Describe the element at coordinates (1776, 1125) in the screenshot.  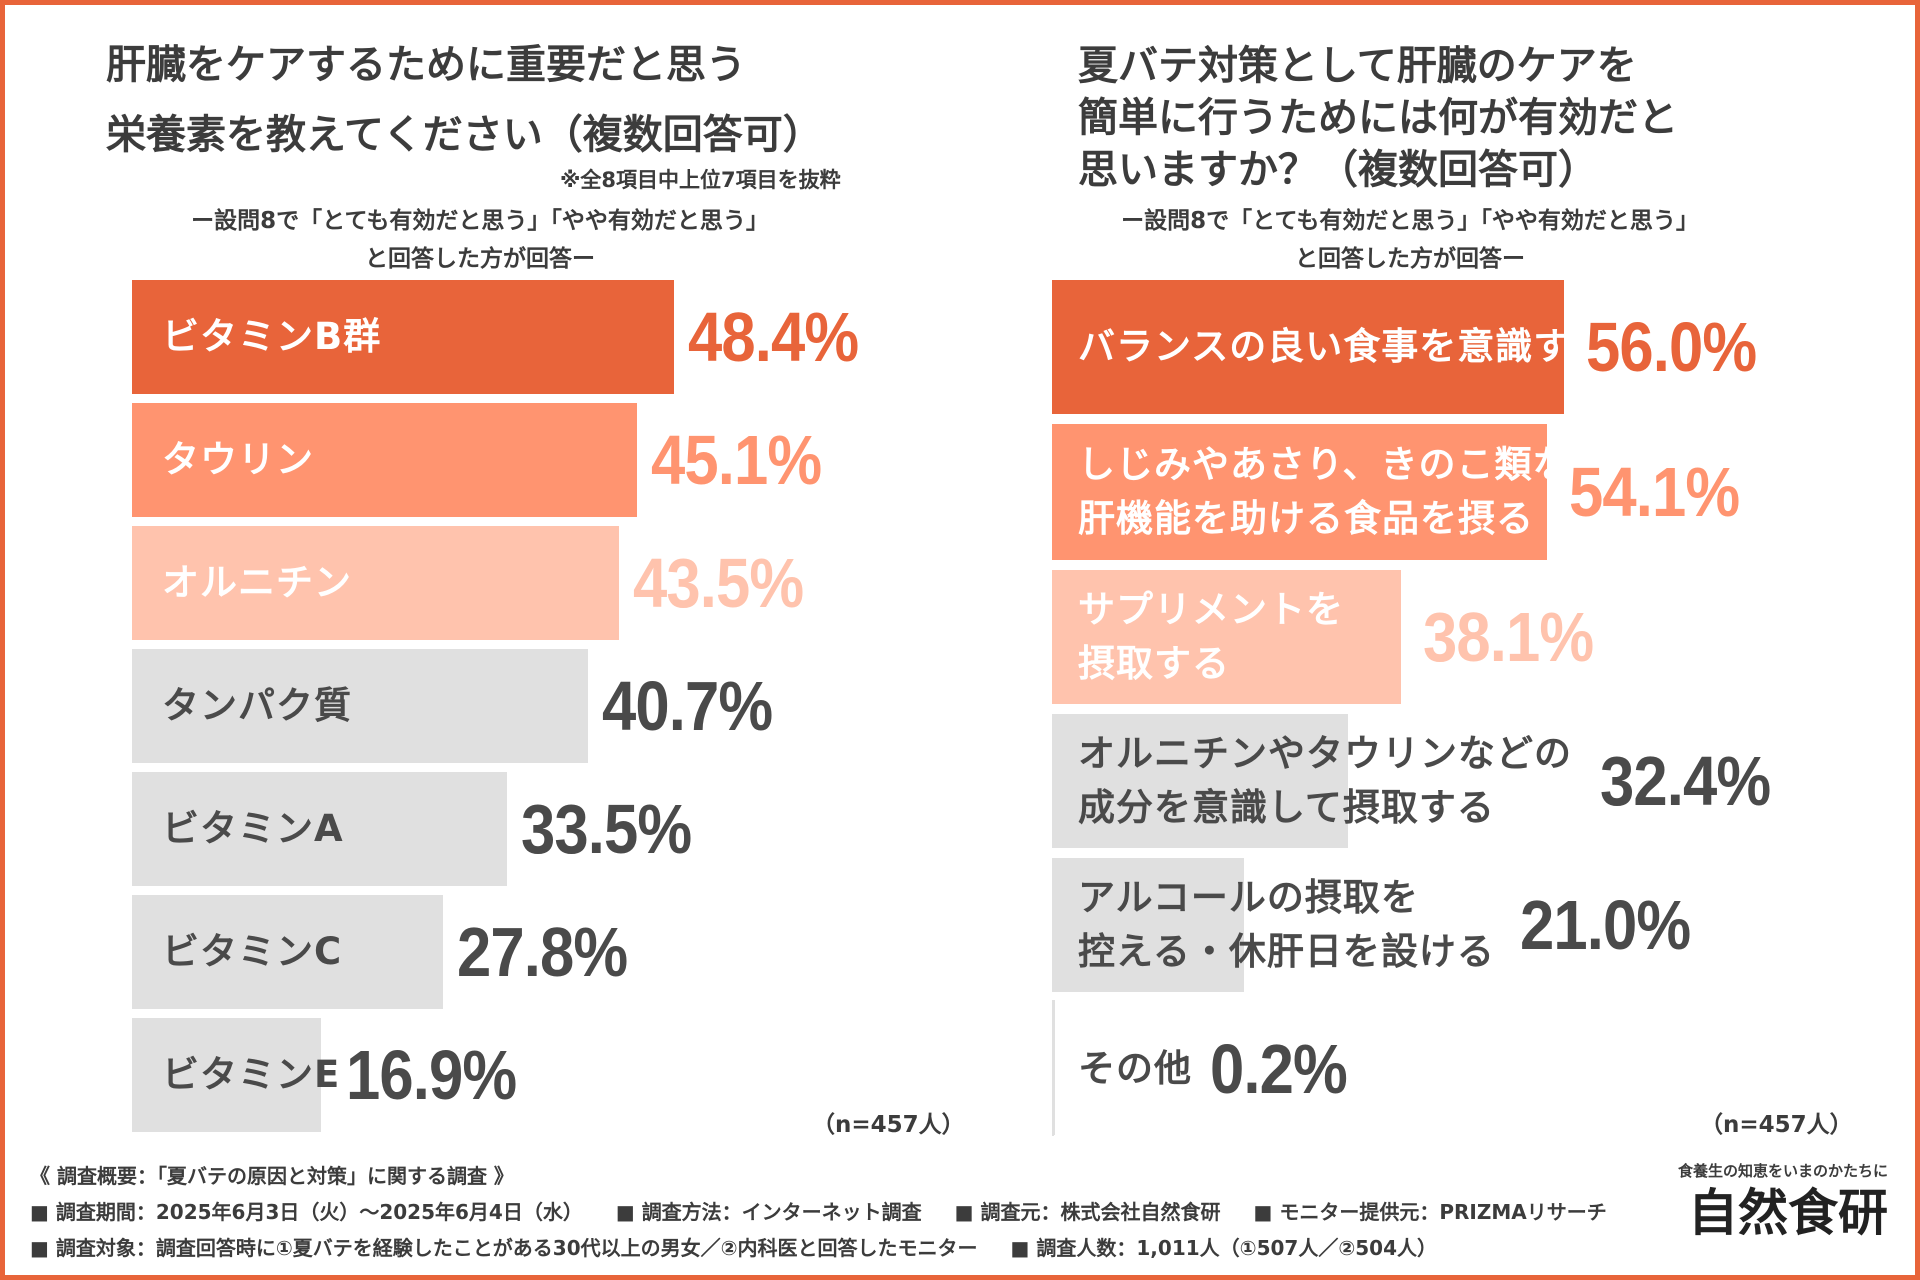
I see `right-sample-size: （n=457人）` at that location.